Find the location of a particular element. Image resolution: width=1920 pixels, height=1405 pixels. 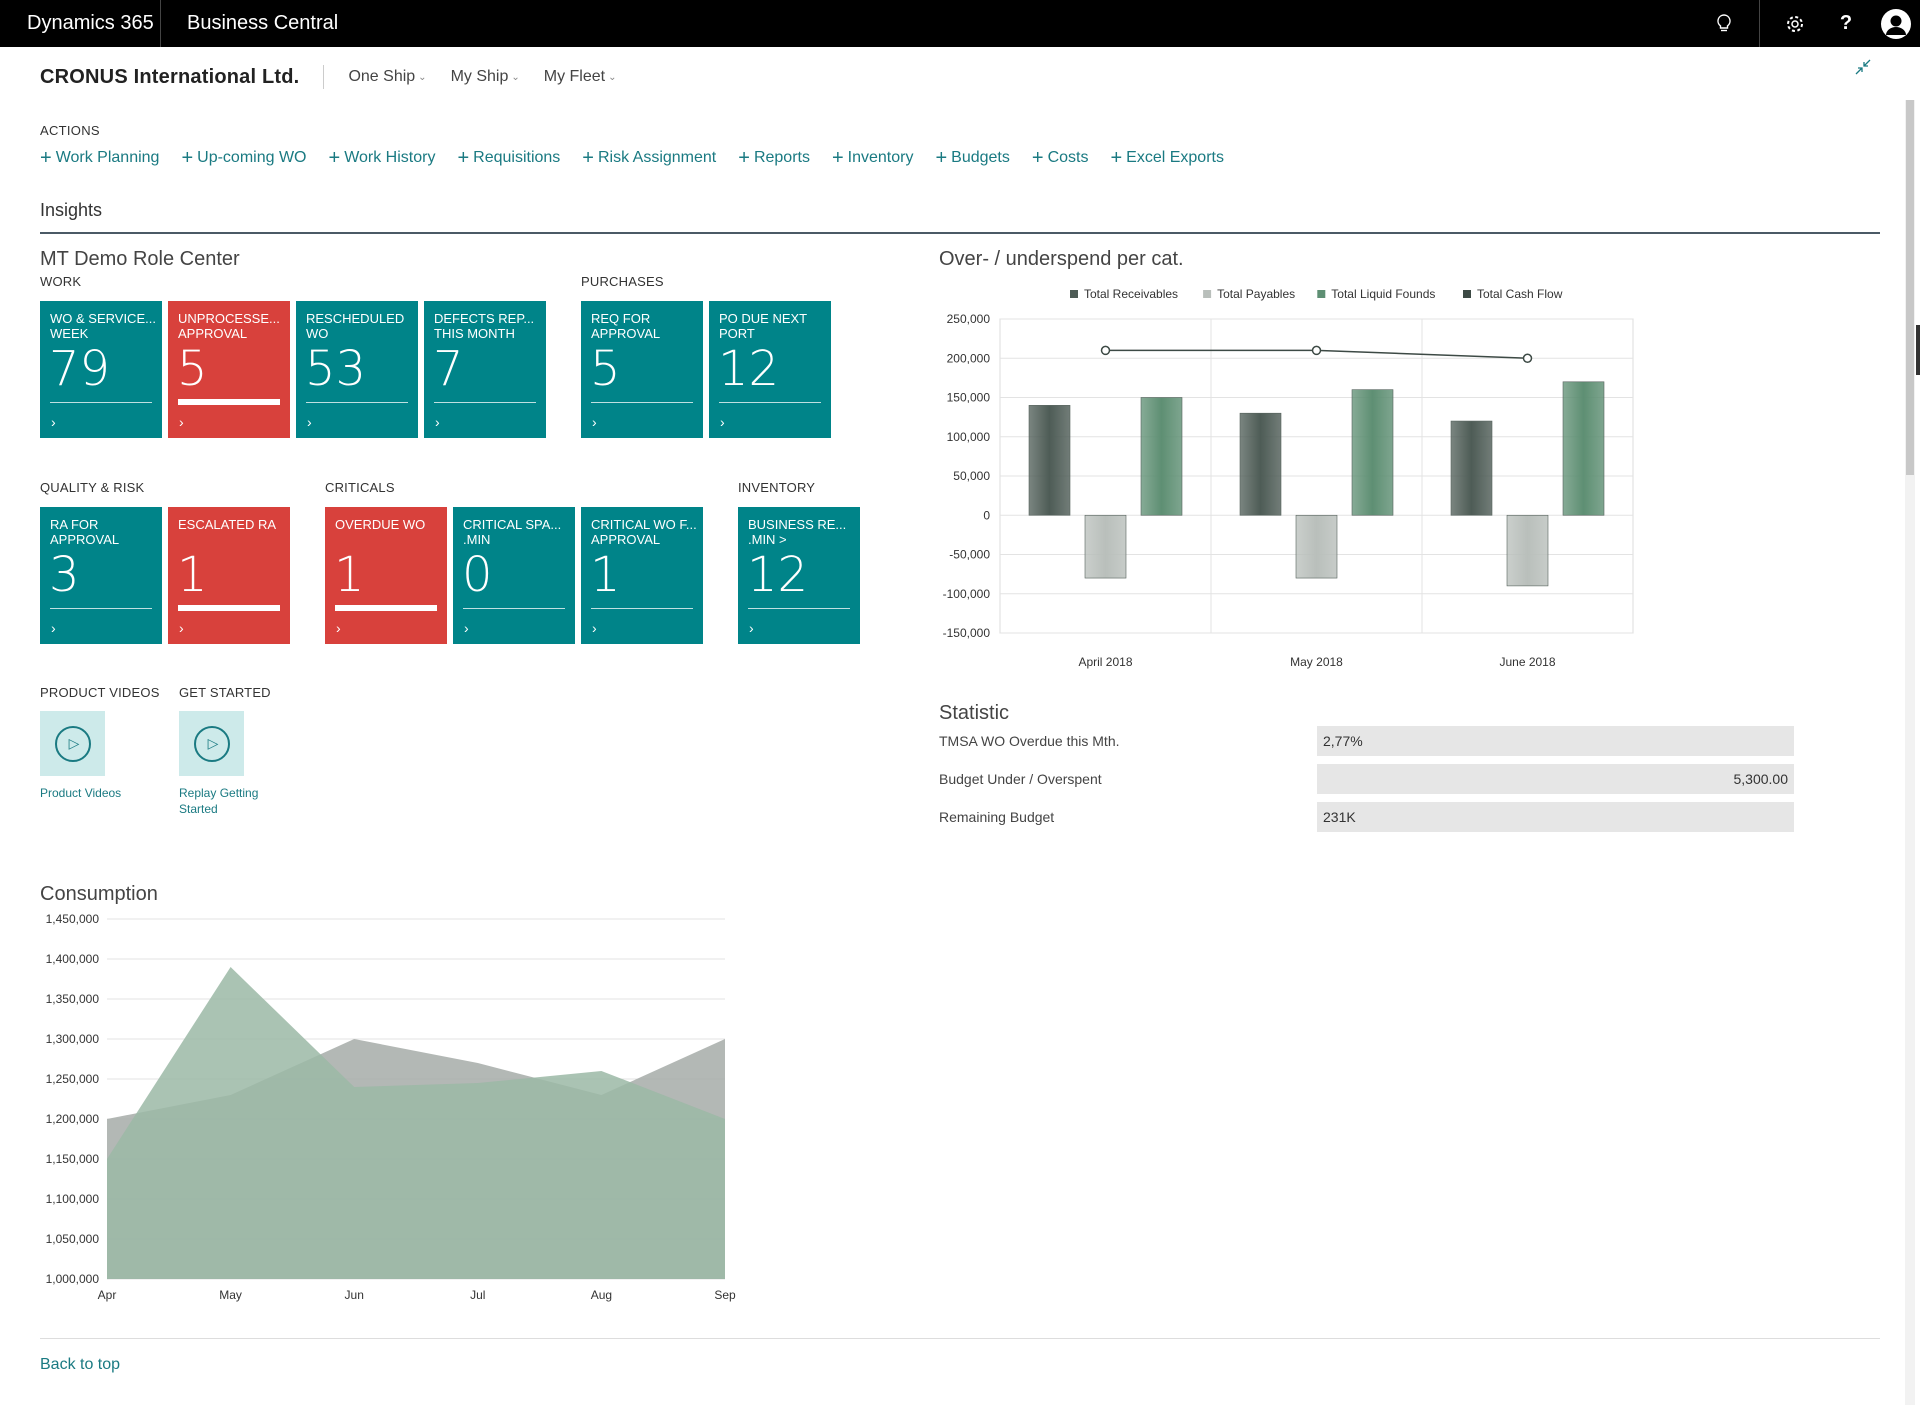

tile-defects-this-month: DEFECTS REP... THIS MONTH 7 › is located at coordinates (485, 369).